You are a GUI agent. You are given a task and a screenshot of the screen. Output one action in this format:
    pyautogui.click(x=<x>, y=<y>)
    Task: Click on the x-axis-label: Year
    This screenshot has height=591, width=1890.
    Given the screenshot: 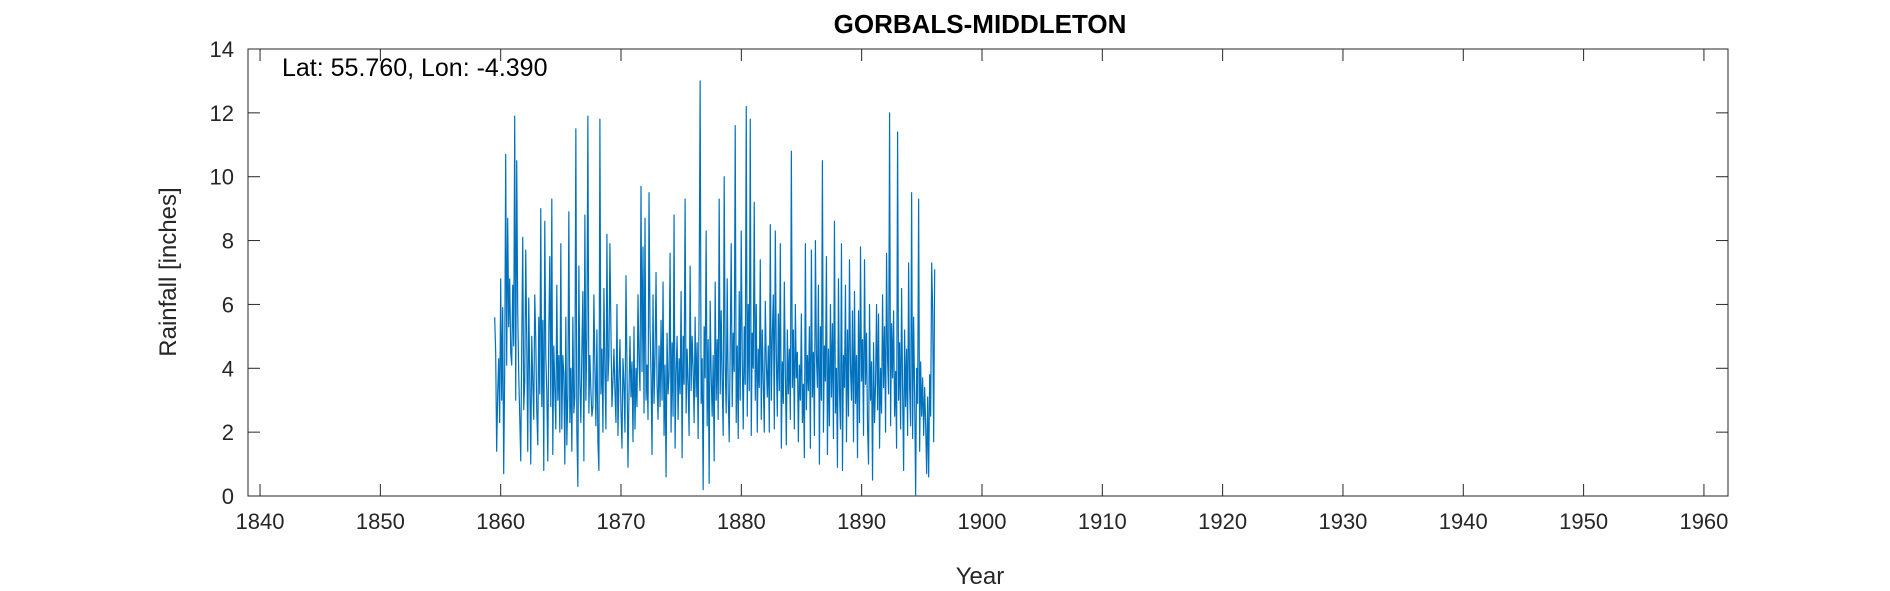 What is the action you would take?
    pyautogui.click(x=980, y=576)
    